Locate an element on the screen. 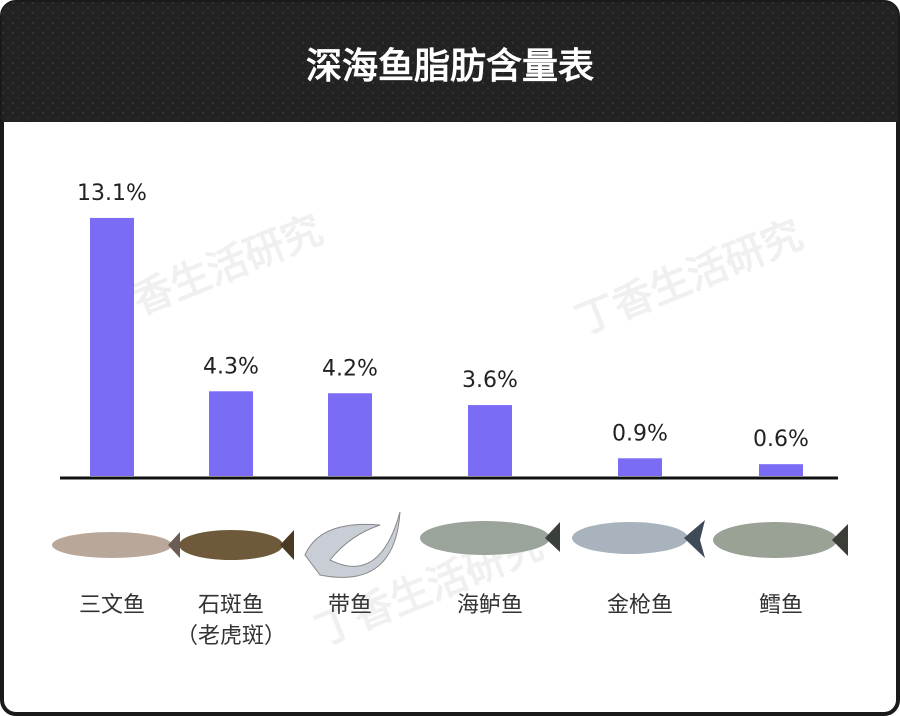 Image resolution: width=900 pixels, height=716 pixels. category-label: 海鲈鱼 is located at coordinates (490, 605).